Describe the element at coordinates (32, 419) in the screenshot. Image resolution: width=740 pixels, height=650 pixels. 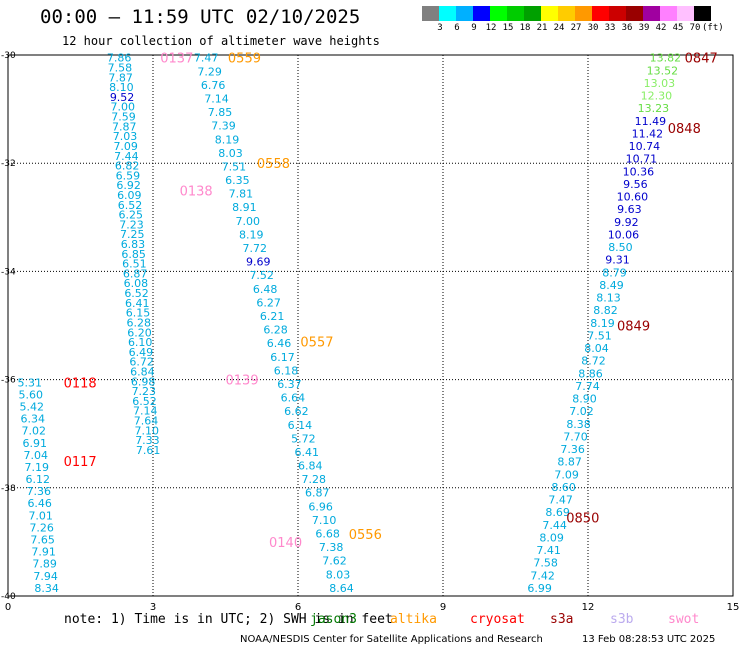
I see `wave-height-value: 6.34` at that location.